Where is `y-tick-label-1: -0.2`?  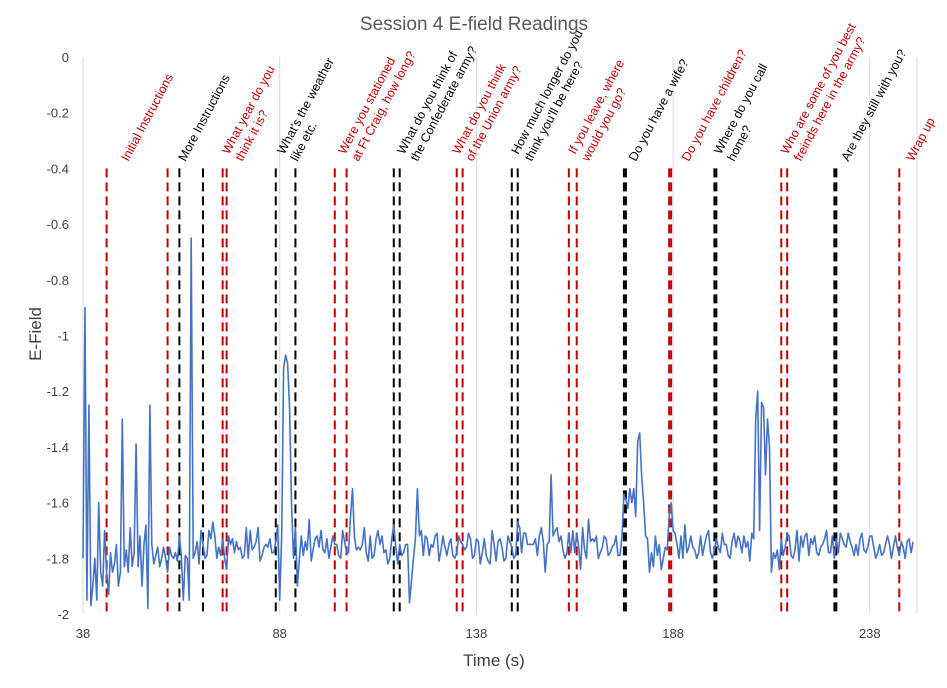
y-tick-label-1: -0.2 is located at coordinates (58, 113).